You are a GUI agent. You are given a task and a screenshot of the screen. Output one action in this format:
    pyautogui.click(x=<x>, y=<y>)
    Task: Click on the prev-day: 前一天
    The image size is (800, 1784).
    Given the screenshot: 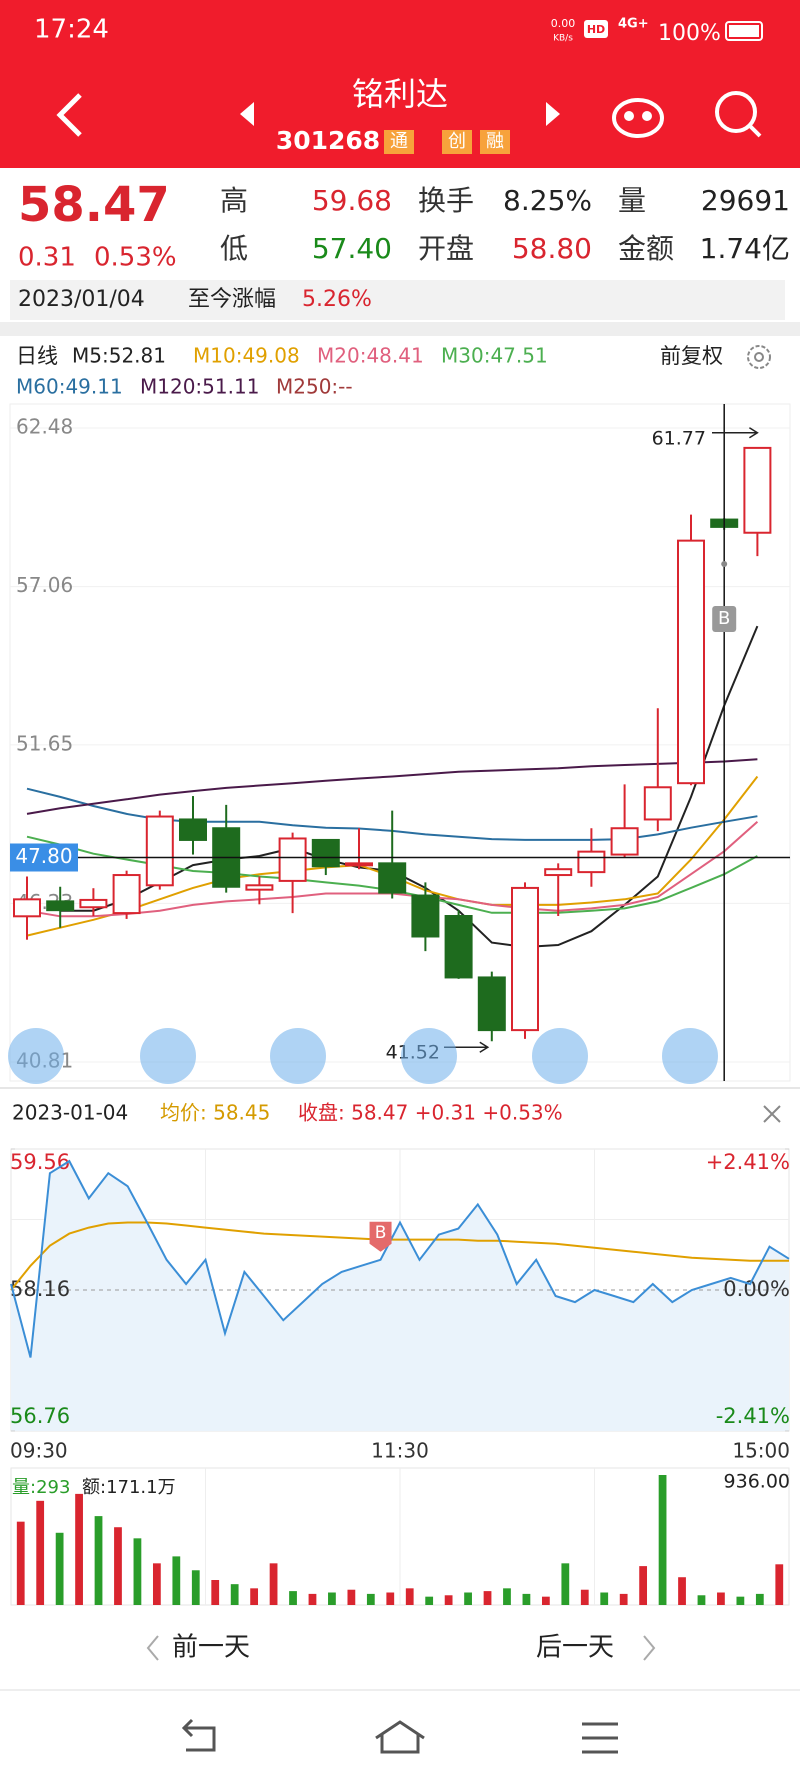 What is the action you would take?
    pyautogui.click(x=211, y=1648)
    